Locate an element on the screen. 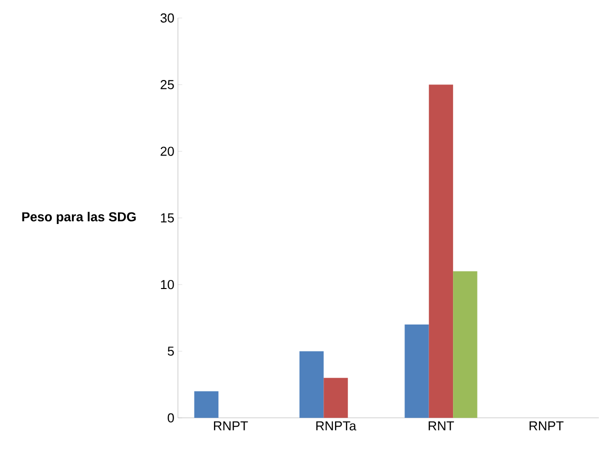  y-tick-label: 15 is located at coordinates (167, 218).